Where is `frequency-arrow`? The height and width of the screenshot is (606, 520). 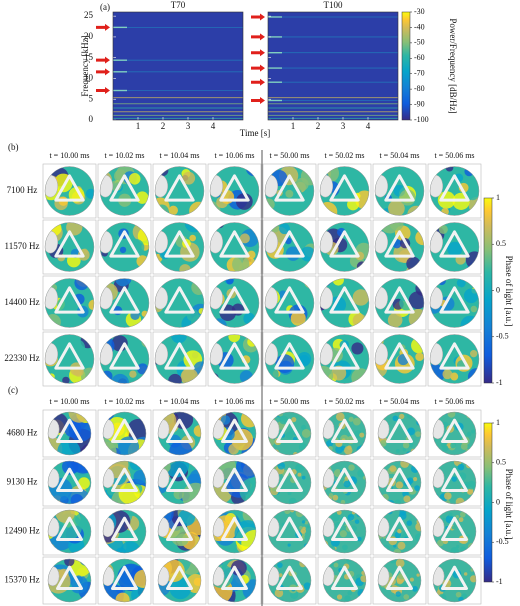
frequency-arrow is located at coordinates (103, 72).